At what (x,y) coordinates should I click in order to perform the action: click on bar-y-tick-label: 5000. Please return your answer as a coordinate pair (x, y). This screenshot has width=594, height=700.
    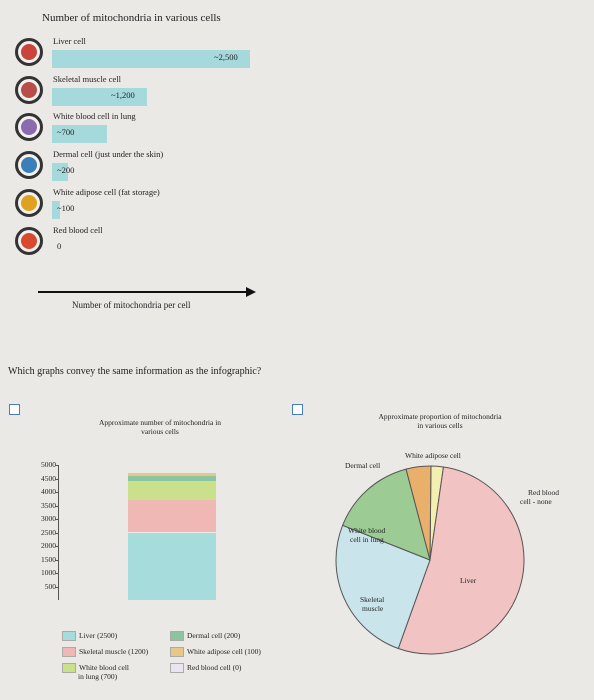
    Looking at the image, I should click on (48, 464).